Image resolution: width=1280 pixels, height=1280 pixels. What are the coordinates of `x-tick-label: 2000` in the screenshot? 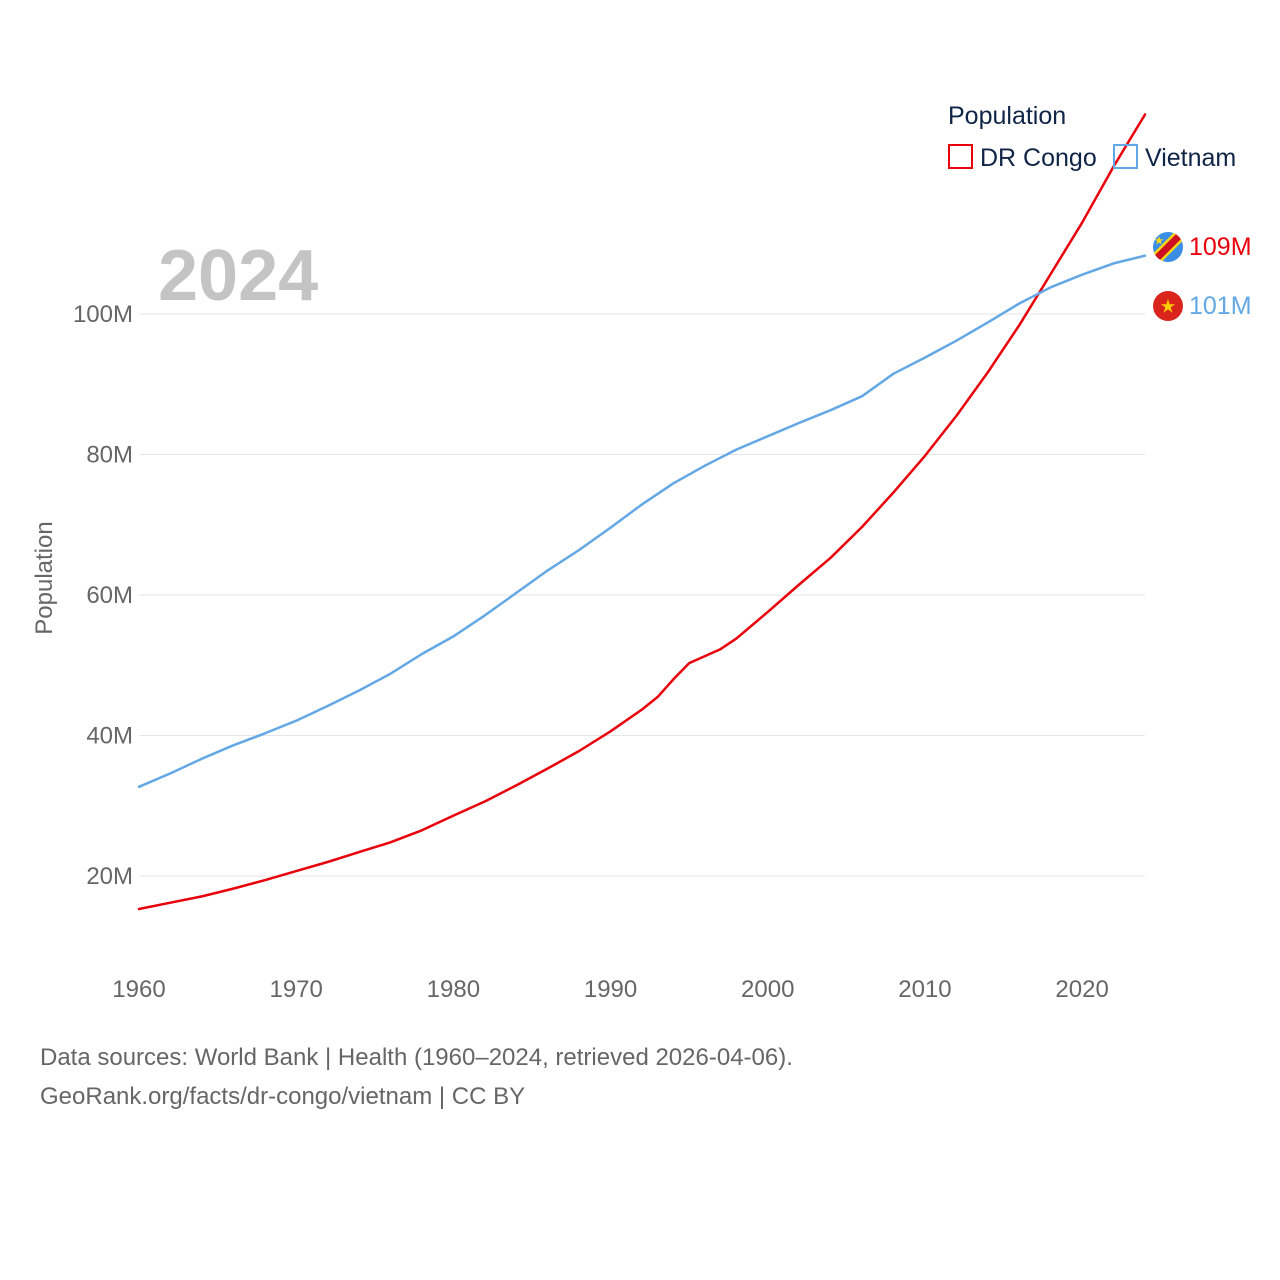 It's located at (767, 989).